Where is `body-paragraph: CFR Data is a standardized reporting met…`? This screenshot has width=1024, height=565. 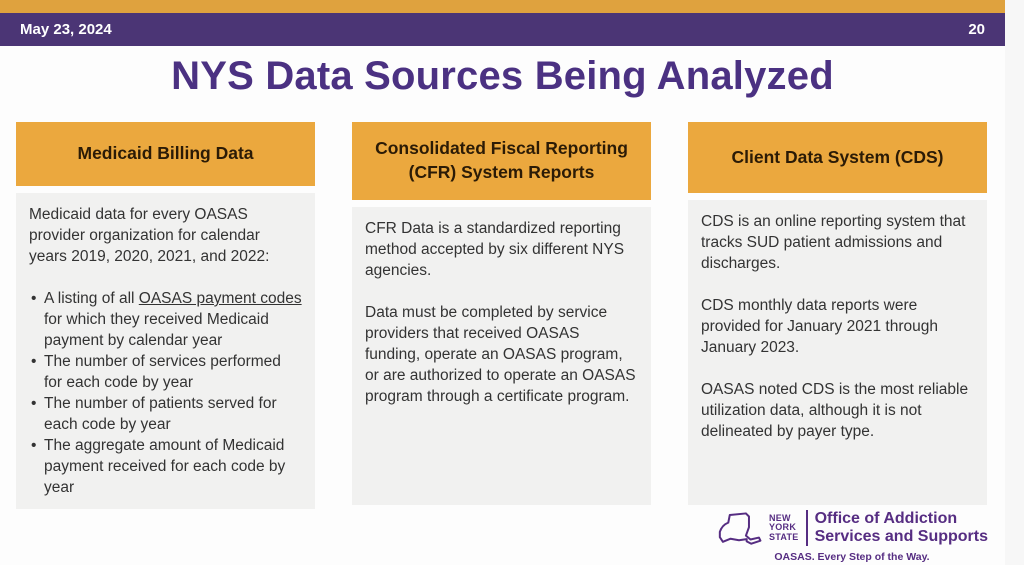
body-paragraph: CFR Data is a standardized reporting met… is located at coordinates (495, 249).